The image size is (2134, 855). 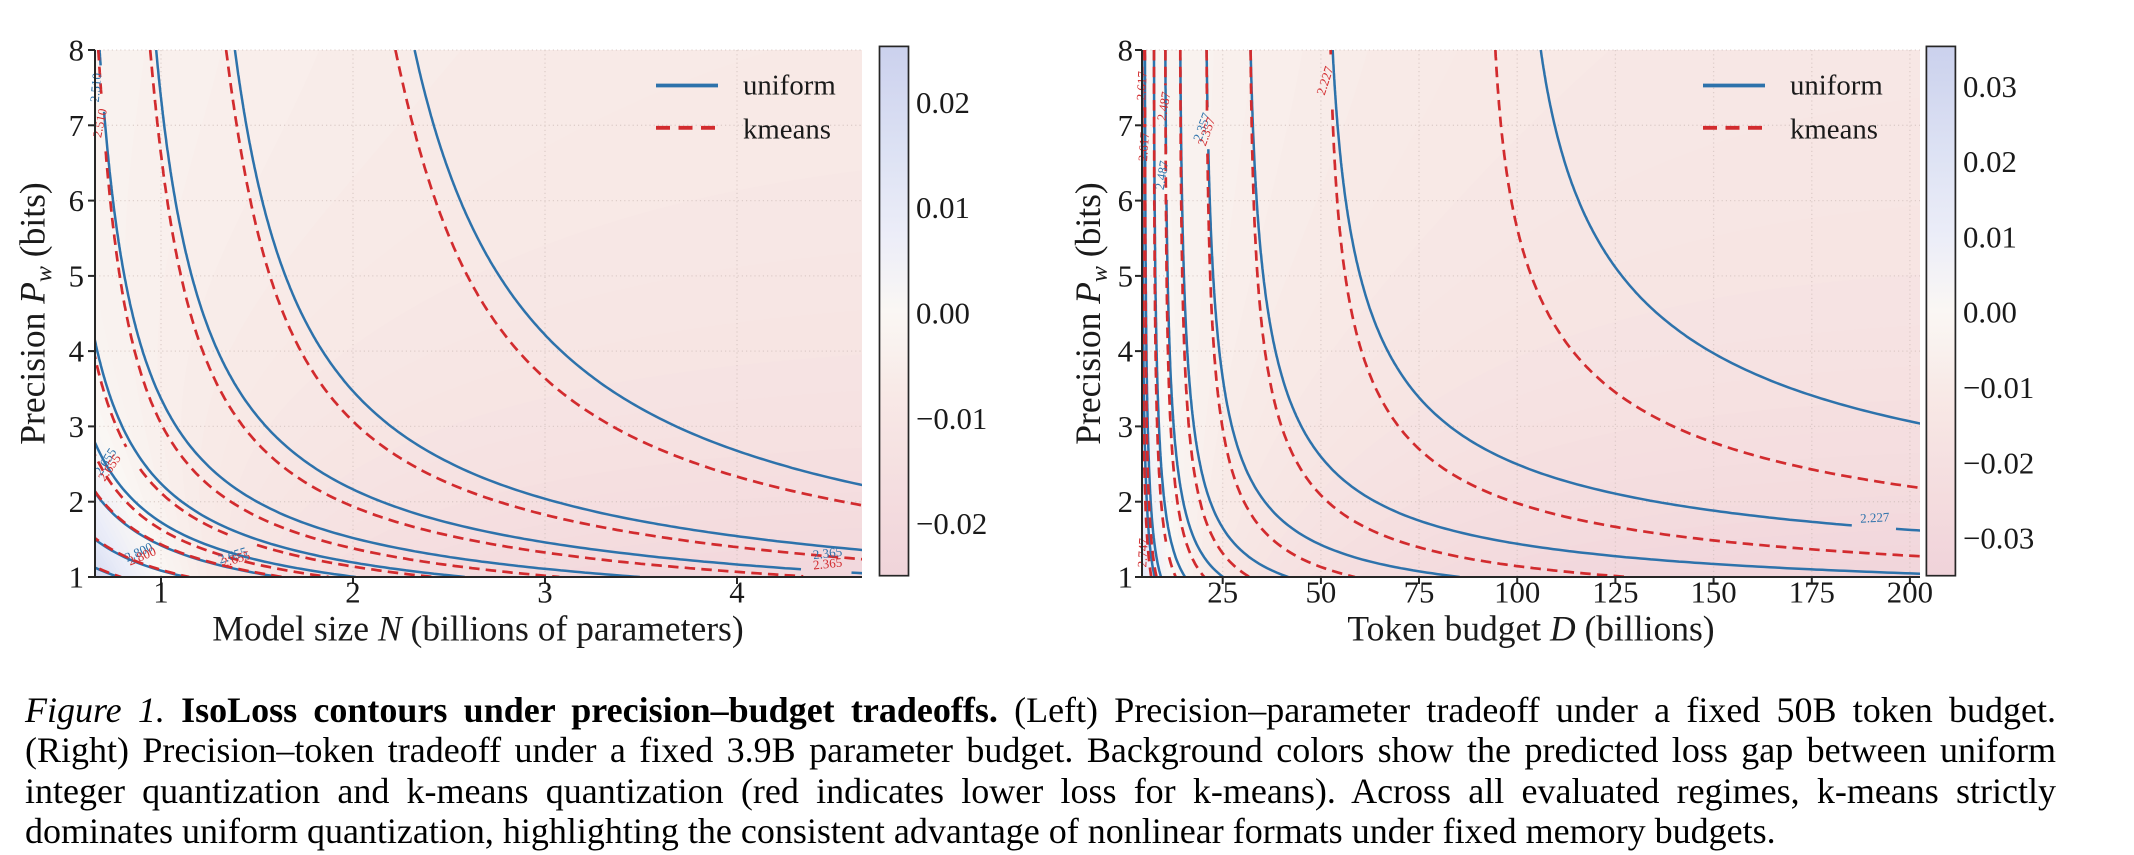 What do you see at coordinates (1615, 593) in the screenshot?
I see `svg-text: 125` at bounding box center [1615, 593].